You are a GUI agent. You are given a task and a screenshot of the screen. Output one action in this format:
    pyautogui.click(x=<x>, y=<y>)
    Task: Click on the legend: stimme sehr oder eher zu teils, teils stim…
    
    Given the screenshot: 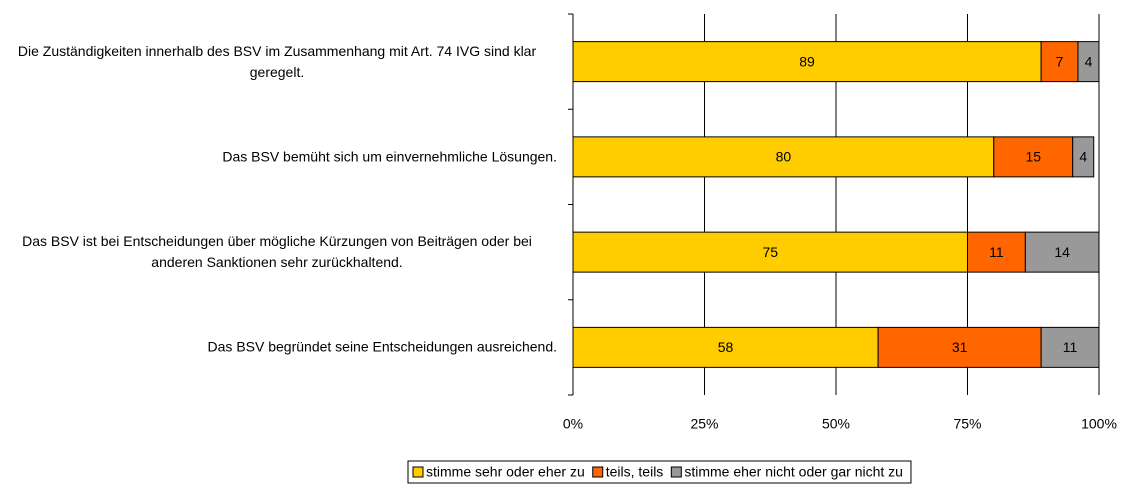 What is the action you would take?
    pyautogui.click(x=659, y=472)
    